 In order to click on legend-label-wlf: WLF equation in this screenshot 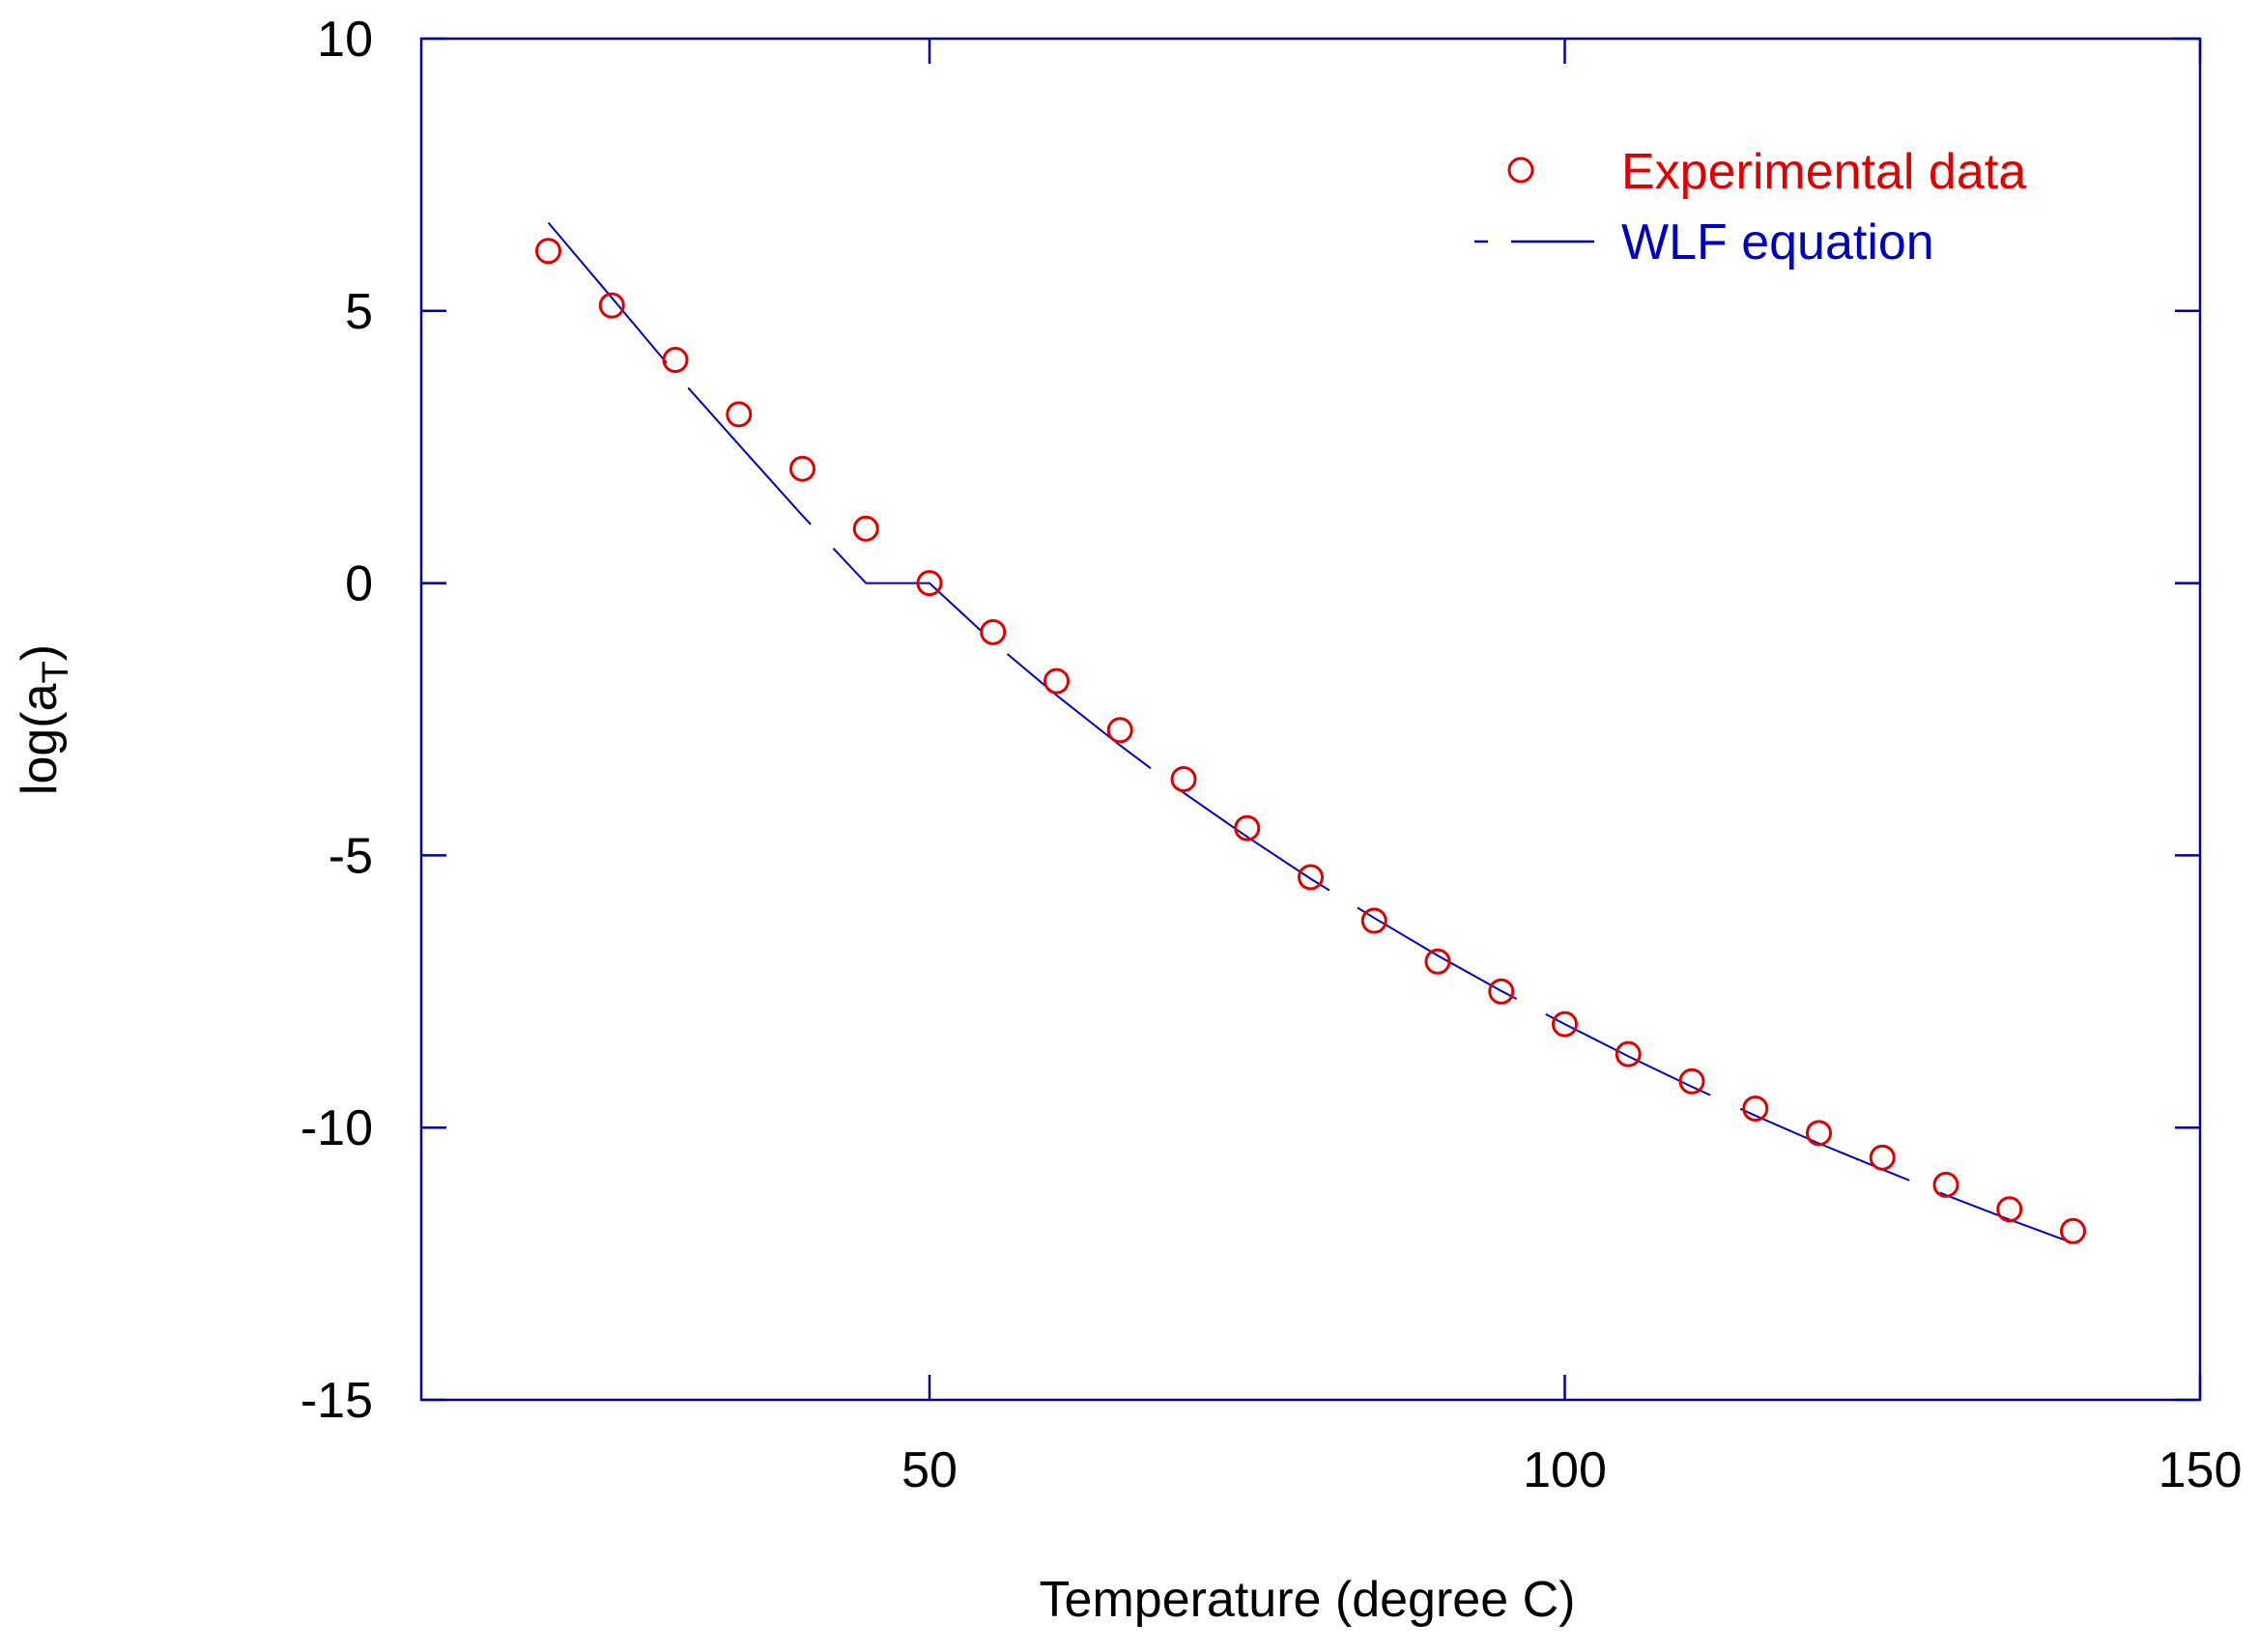, I will do `click(1777, 242)`.